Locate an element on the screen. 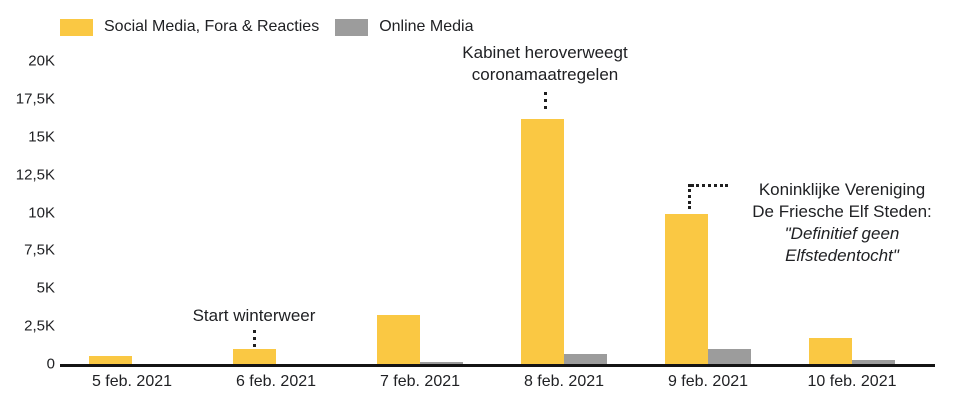 The image size is (954, 407). x-axis-label: 5 feb. 2021 is located at coordinates (132, 381).